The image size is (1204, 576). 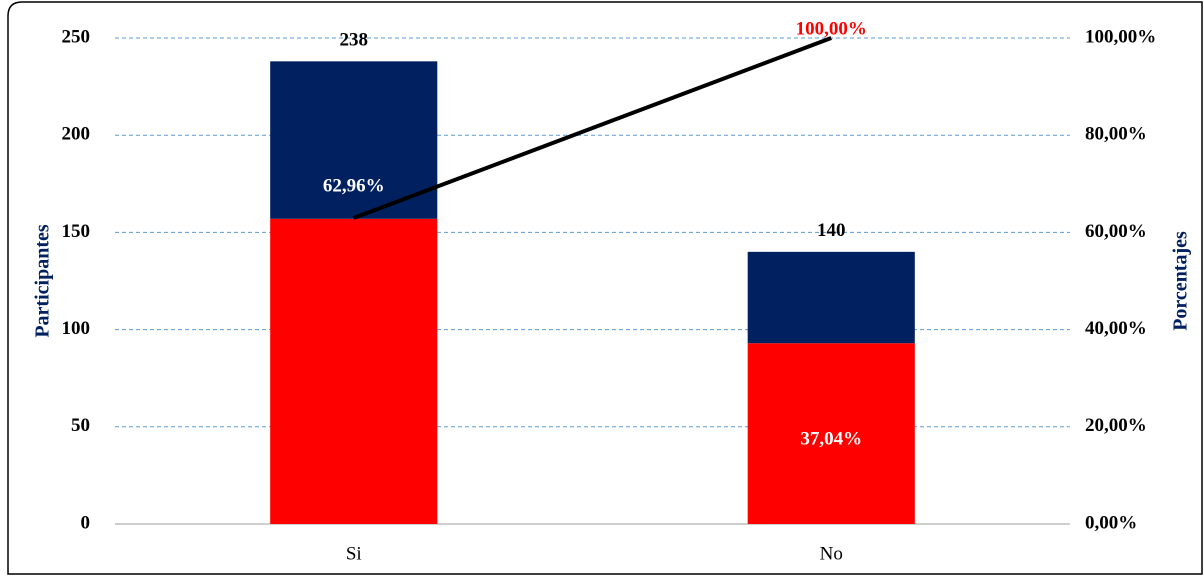 I want to click on y-axis-title: Participantes, so click(x=43, y=281).